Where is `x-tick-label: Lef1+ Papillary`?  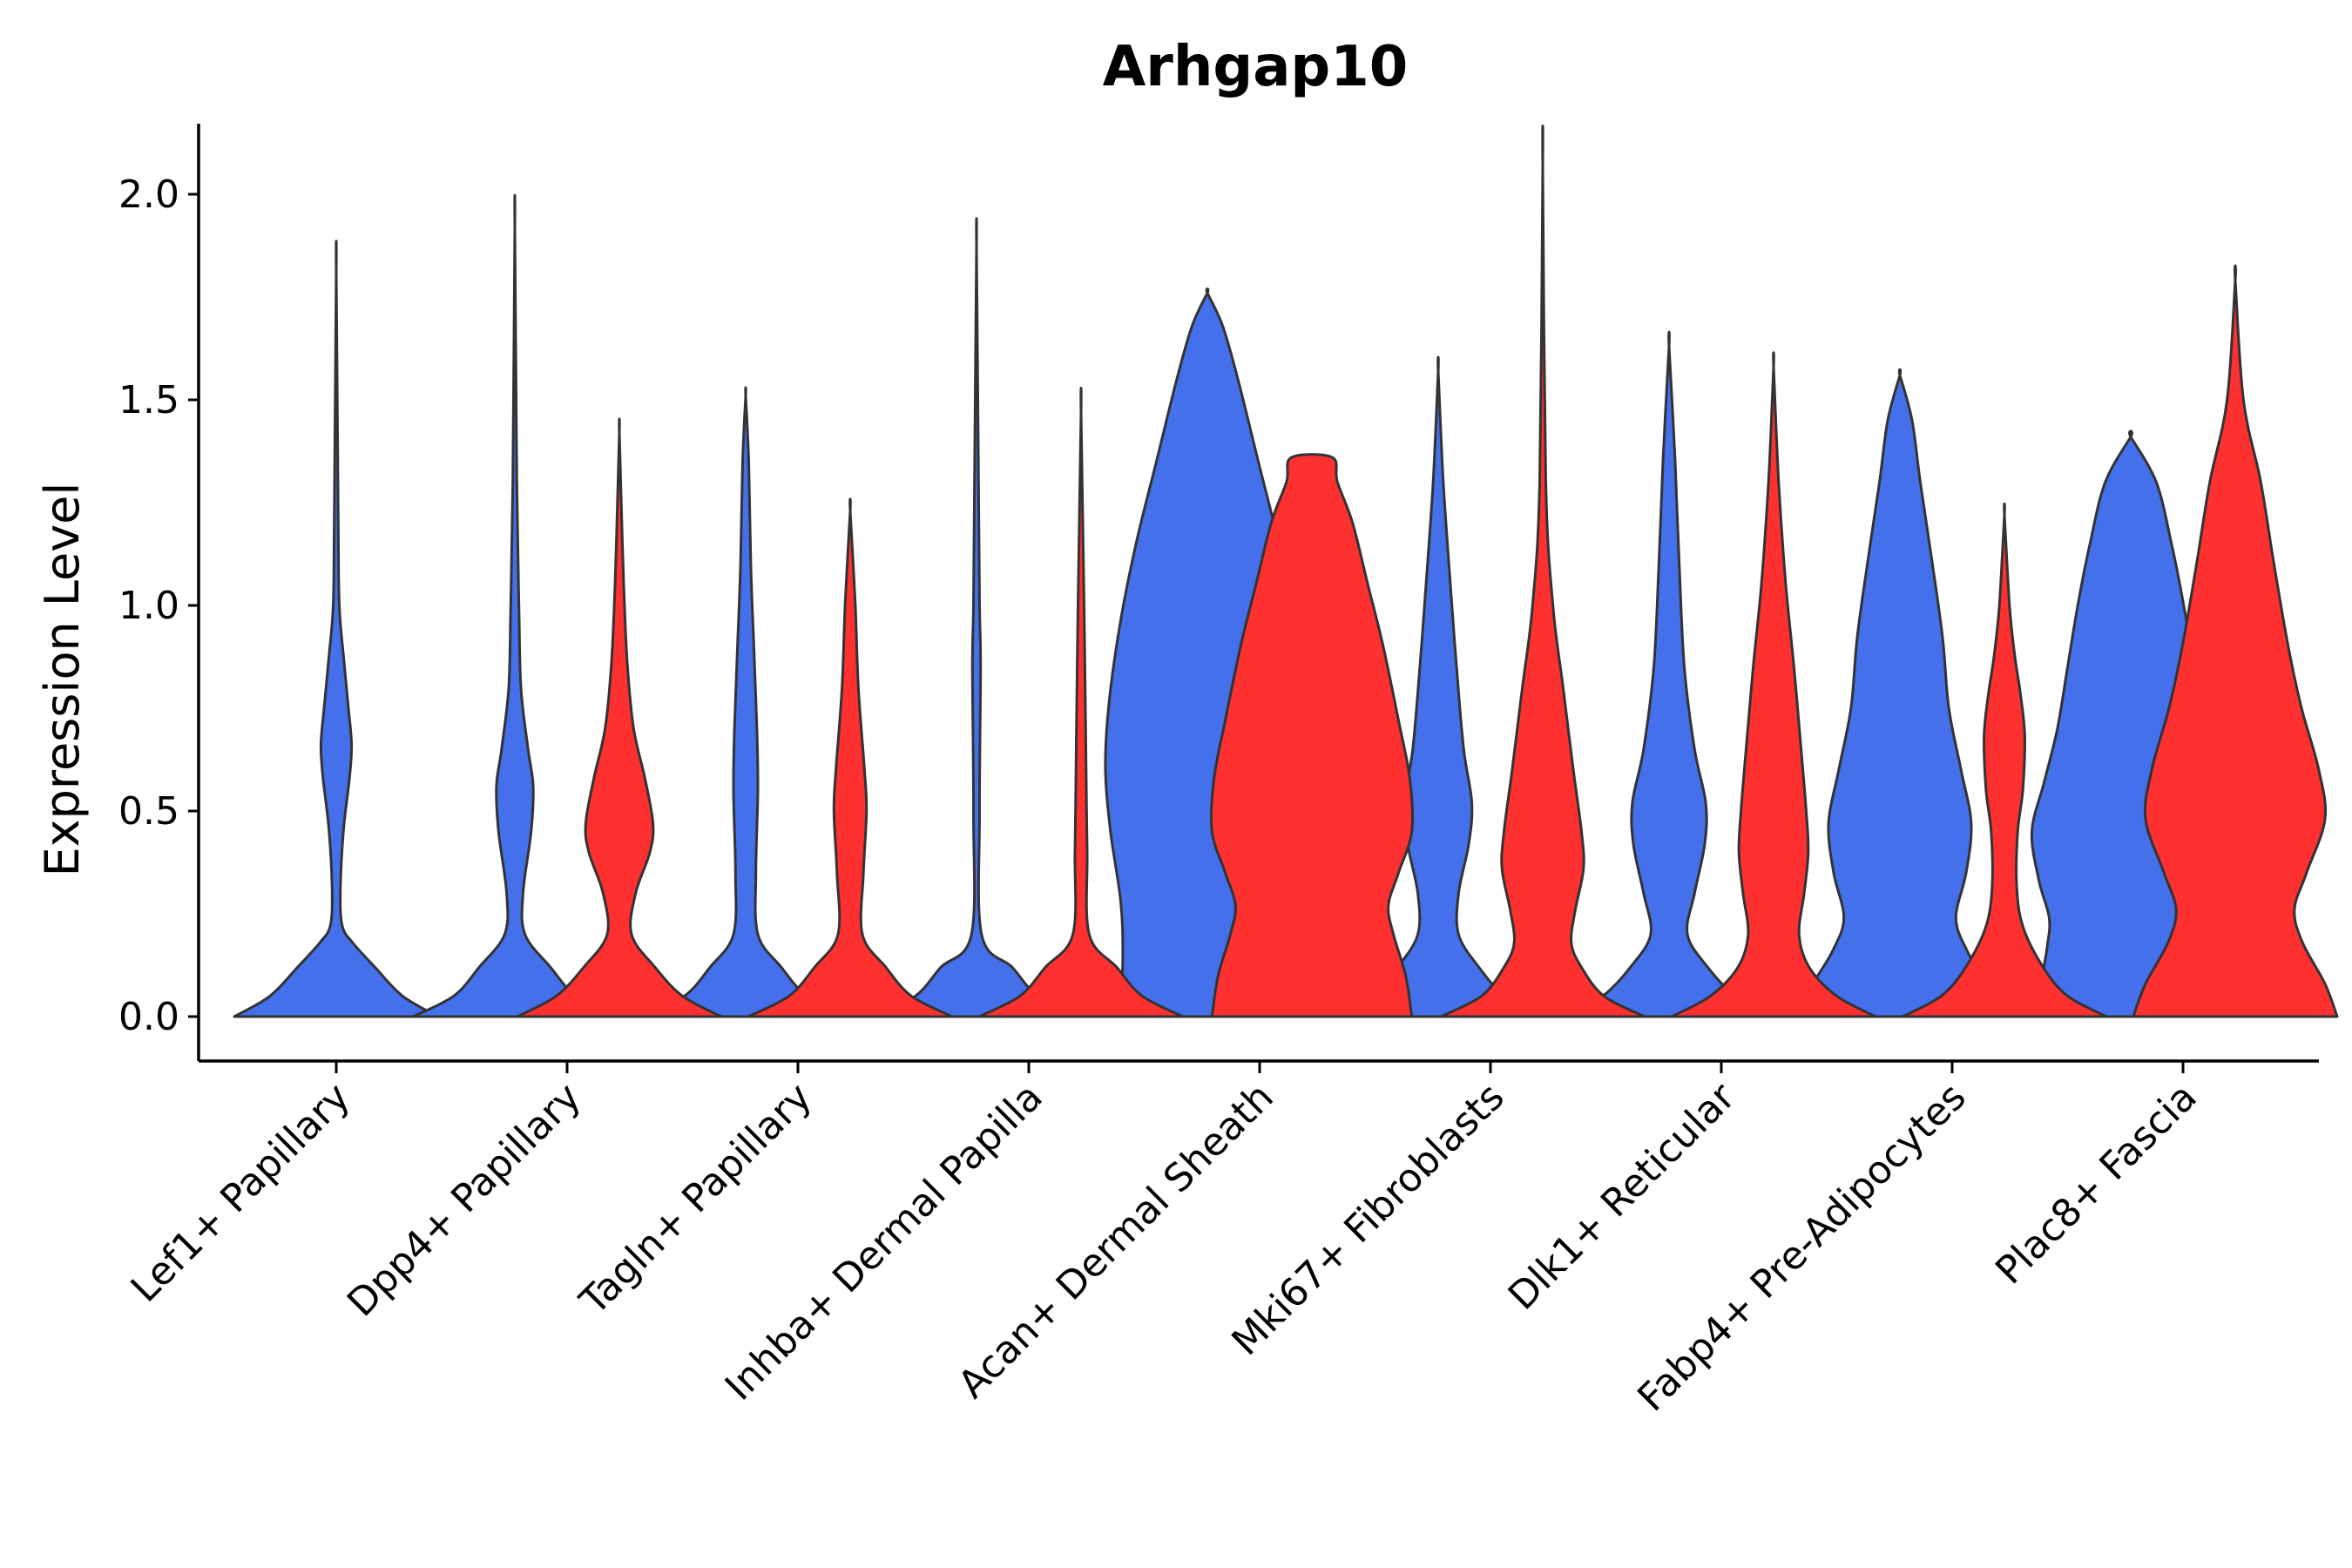 x-tick-label: Lef1+ Papillary is located at coordinates (241, 1193).